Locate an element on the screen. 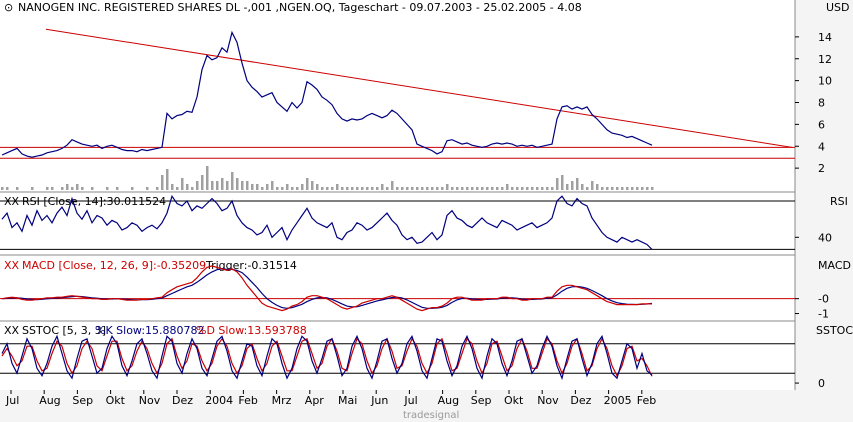 The height and width of the screenshot is (422, 853). rsi-line is located at coordinates (327, 222).